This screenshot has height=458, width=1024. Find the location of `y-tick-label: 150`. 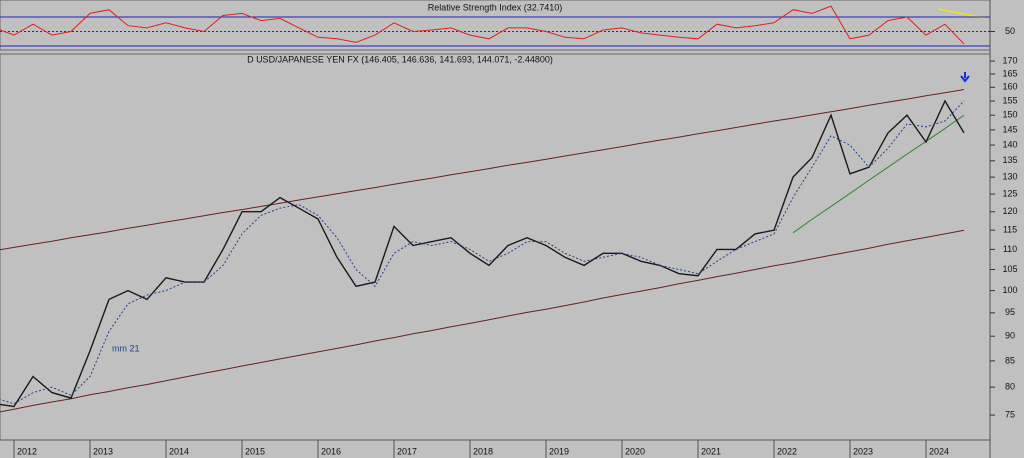

y-tick-label: 150 is located at coordinates (1009, 115).